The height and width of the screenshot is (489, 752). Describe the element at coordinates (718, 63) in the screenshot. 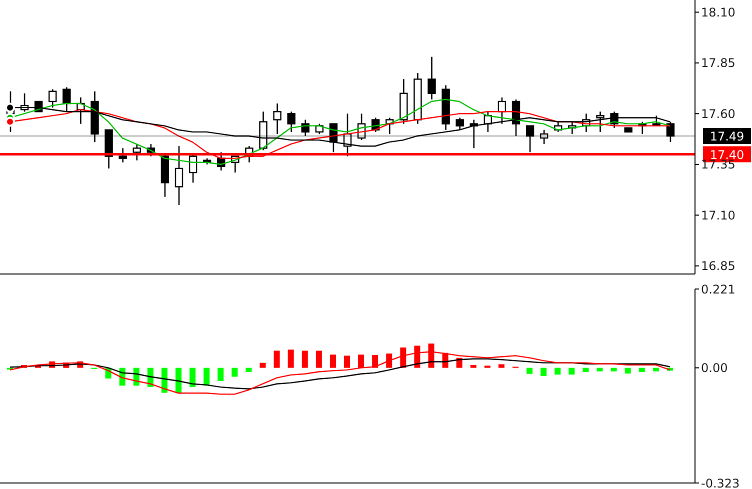

I see `y-tick-label: 17.85` at that location.